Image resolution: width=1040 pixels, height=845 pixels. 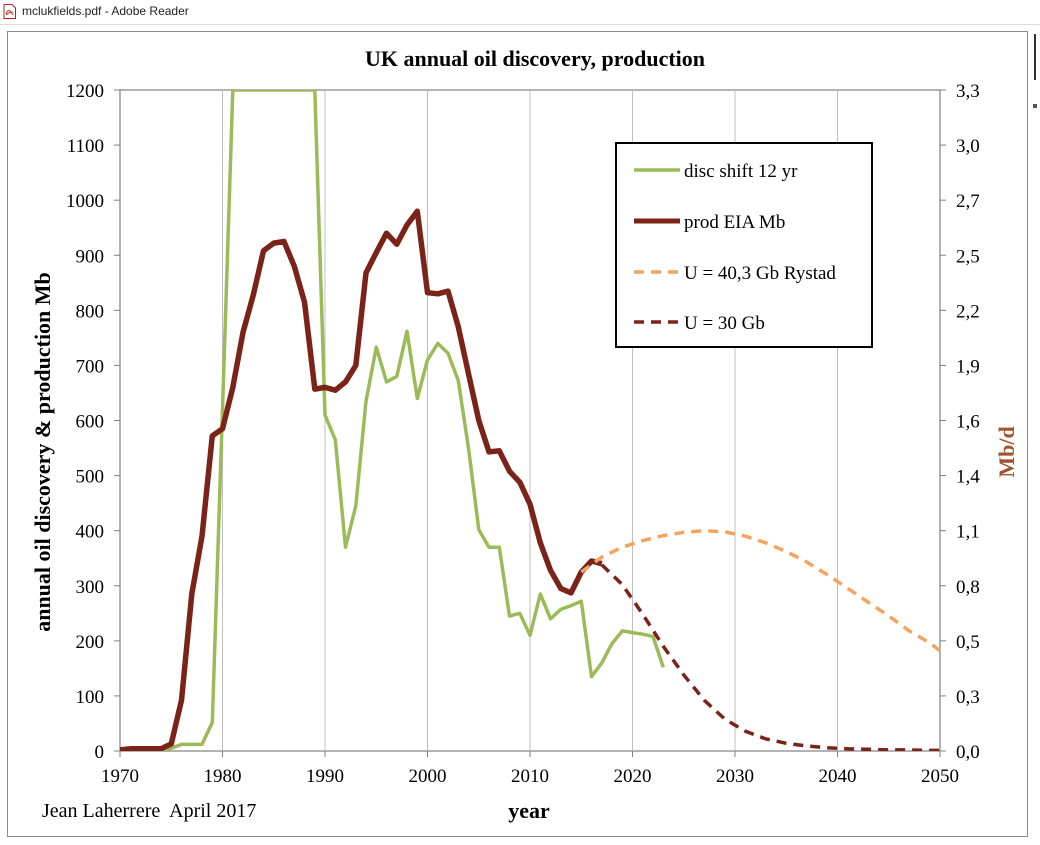 I want to click on adjacent-page-mark, so click(x=1035, y=106).